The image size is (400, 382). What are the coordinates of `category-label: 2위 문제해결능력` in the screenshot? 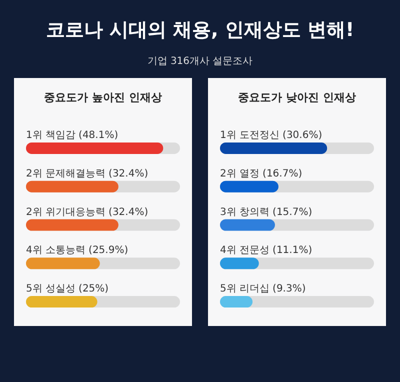 It's located at (66, 174).